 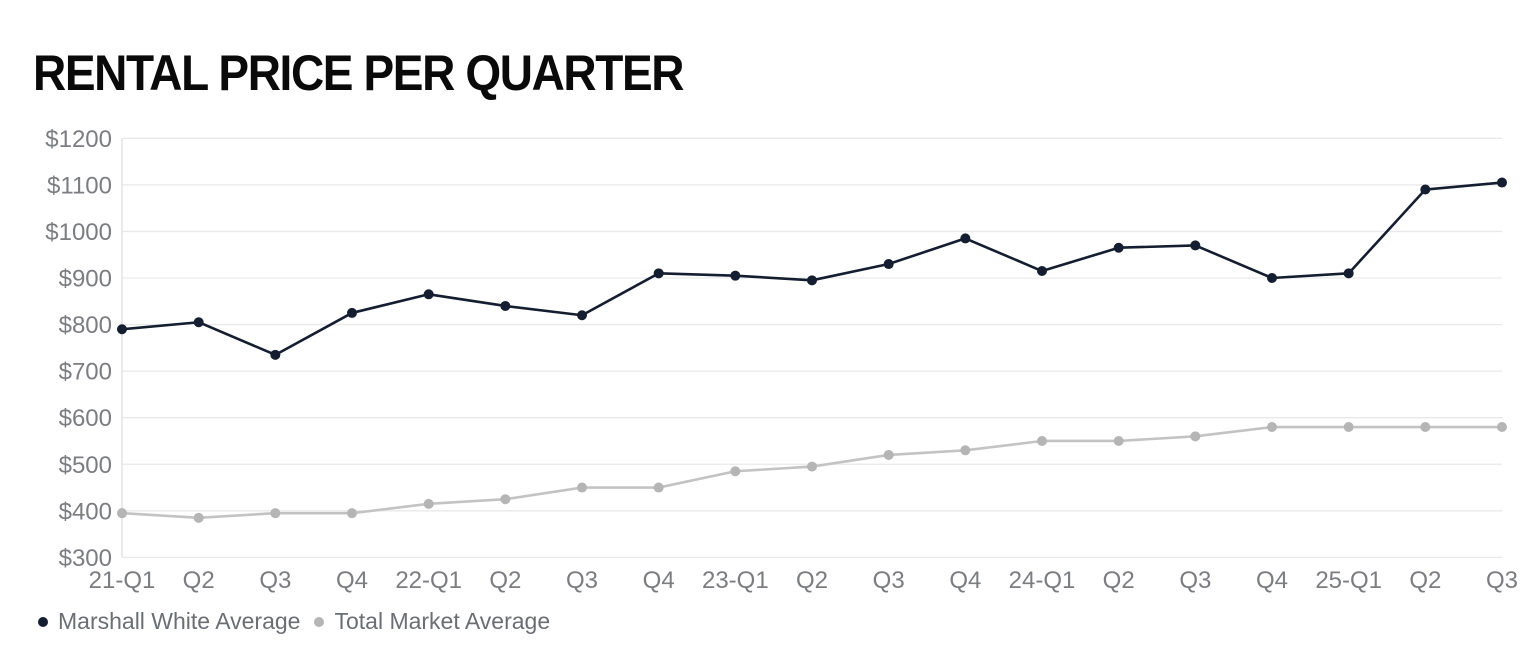 I want to click on y-axis-label: $800, so click(x=85, y=325).